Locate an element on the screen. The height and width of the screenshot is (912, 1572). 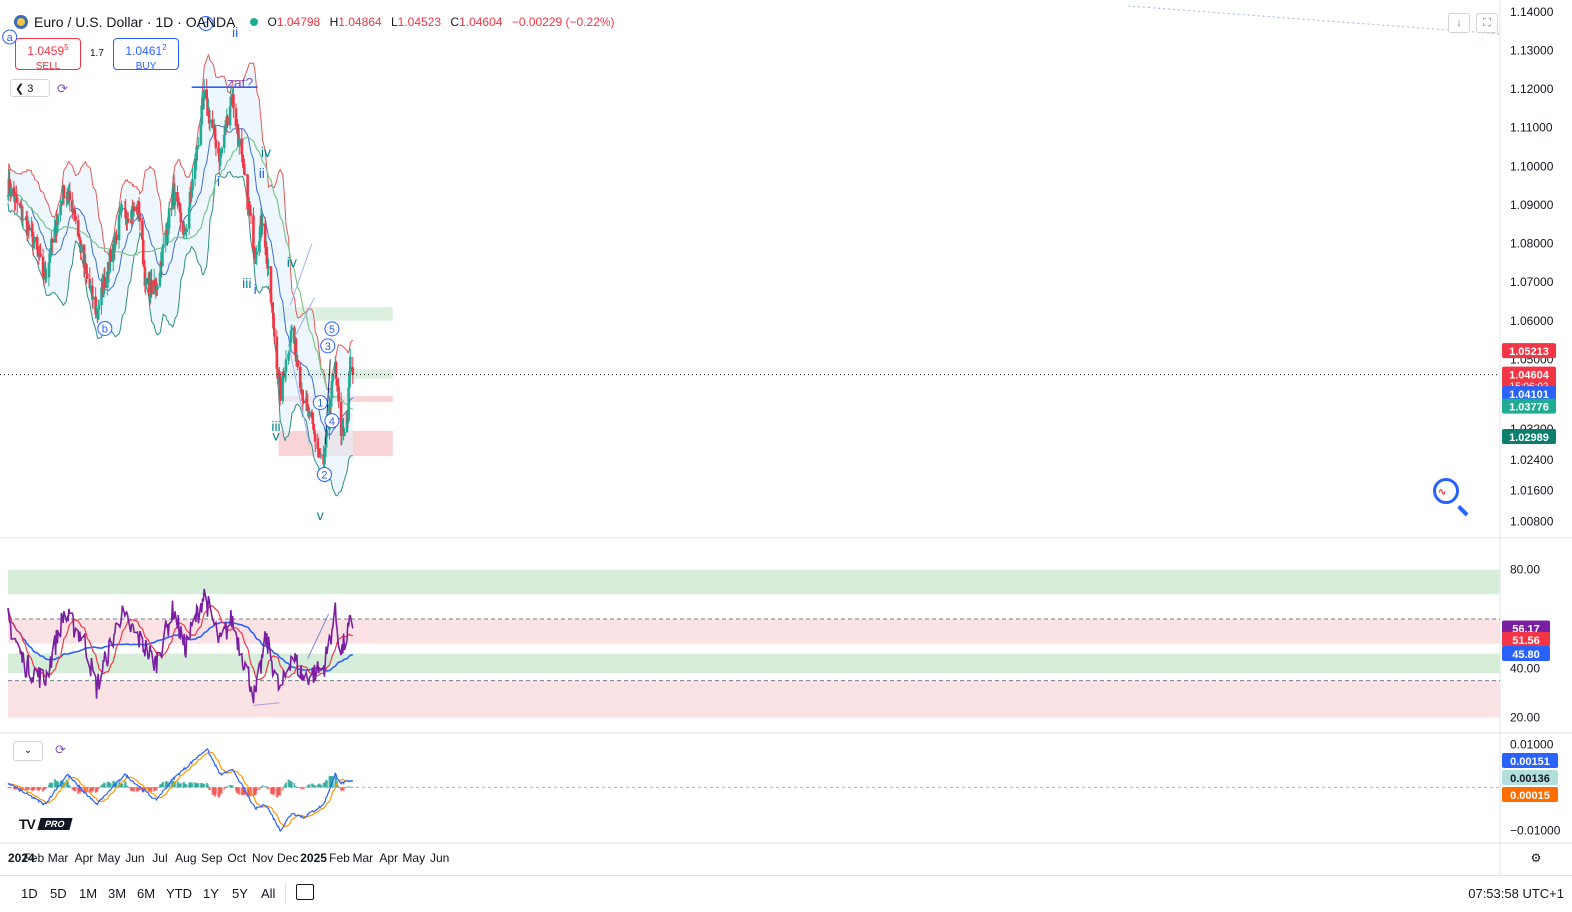
timeframe-3m: 3M is located at coordinates (117, 893).